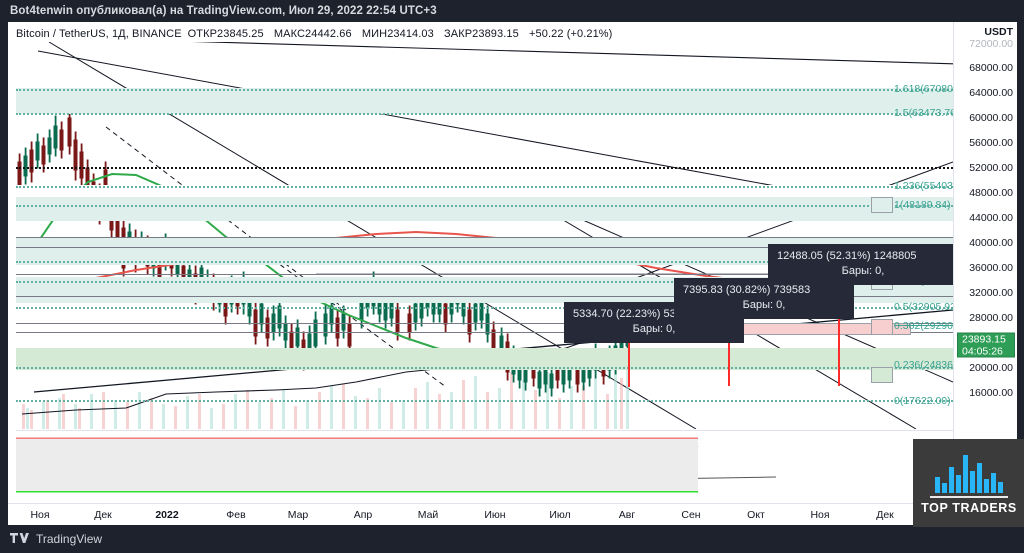  Describe the element at coordinates (397, 34) in the screenshot. I see `low-value: МИН23414.03` at that location.